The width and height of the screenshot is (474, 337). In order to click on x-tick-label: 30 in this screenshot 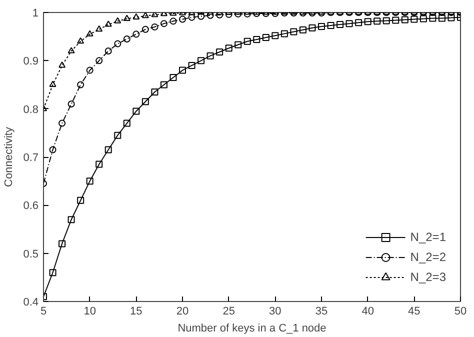, I will do `click(275, 312)`.